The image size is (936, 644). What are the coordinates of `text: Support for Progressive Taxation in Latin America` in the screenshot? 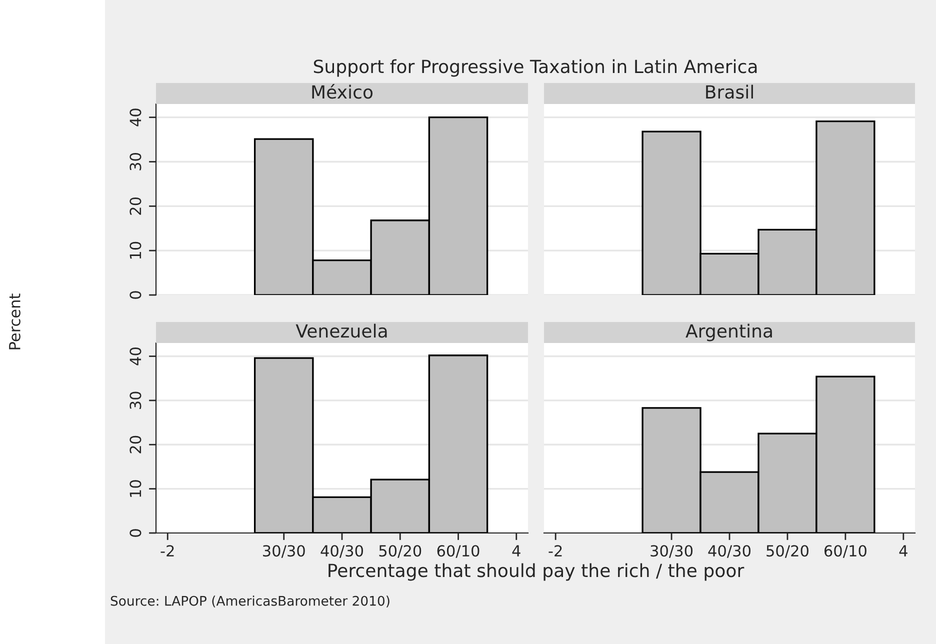 It's located at (535, 68).